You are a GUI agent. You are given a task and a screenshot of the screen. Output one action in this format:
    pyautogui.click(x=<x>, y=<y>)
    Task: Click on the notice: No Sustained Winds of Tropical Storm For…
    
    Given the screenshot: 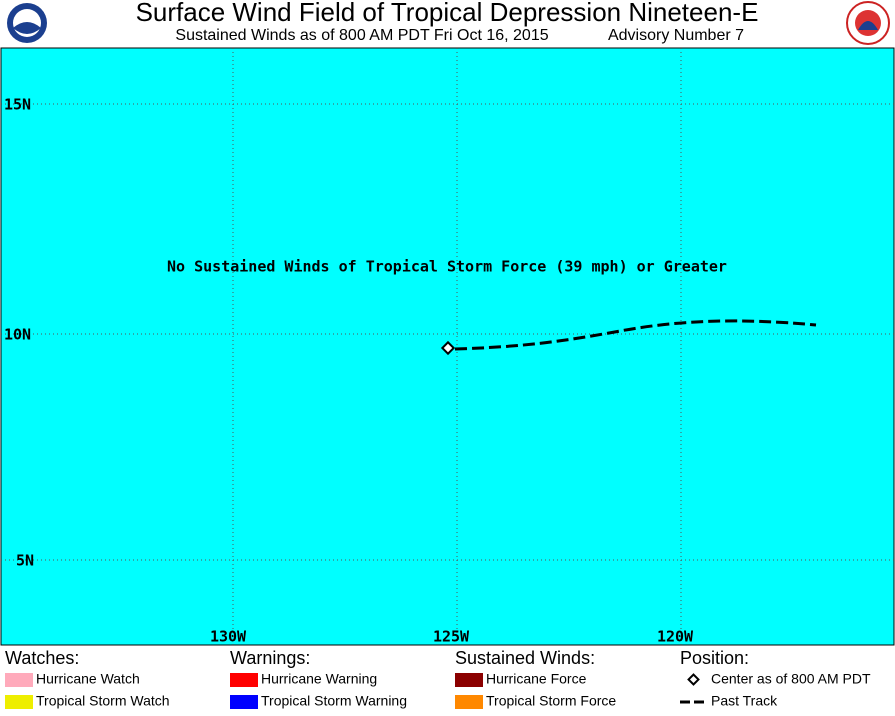 What is the action you would take?
    pyautogui.click(x=447, y=267)
    